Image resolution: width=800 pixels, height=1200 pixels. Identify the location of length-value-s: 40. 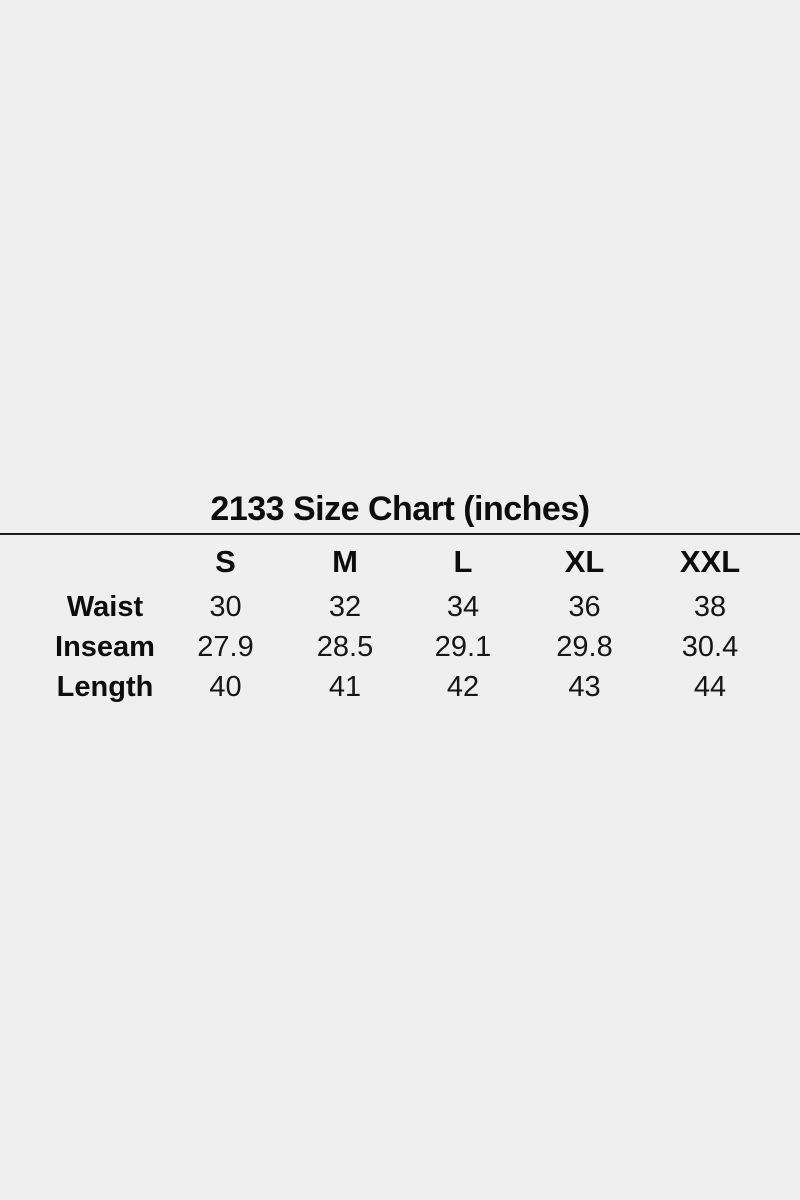
(225, 686).